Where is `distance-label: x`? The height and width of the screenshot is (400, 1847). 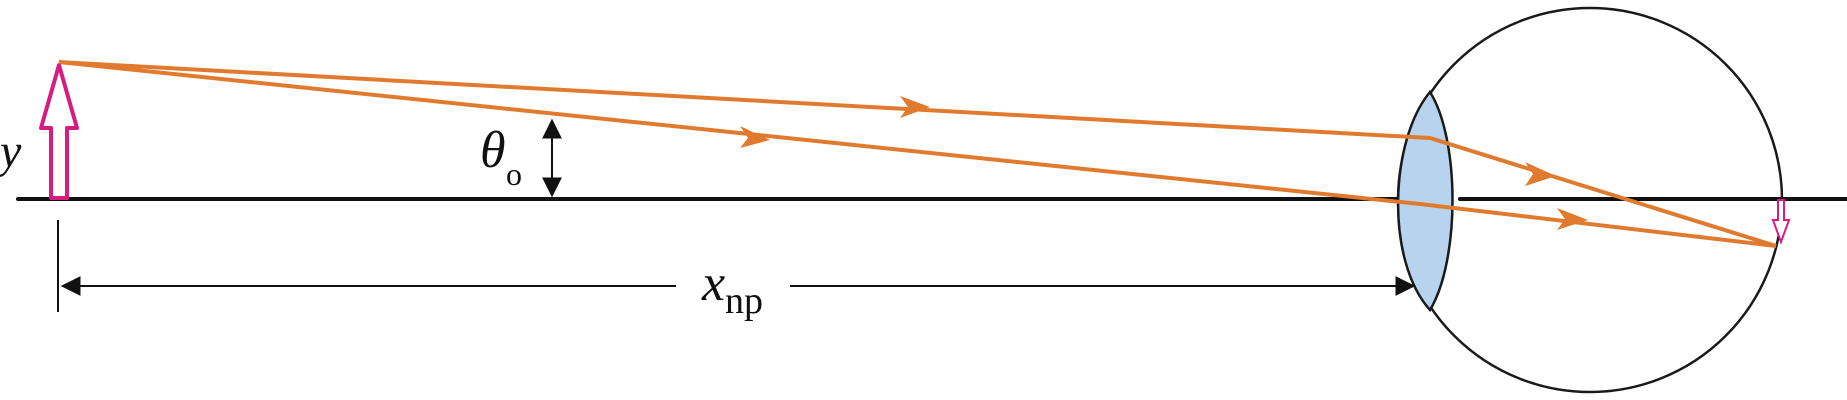
distance-label: x is located at coordinates (713, 283).